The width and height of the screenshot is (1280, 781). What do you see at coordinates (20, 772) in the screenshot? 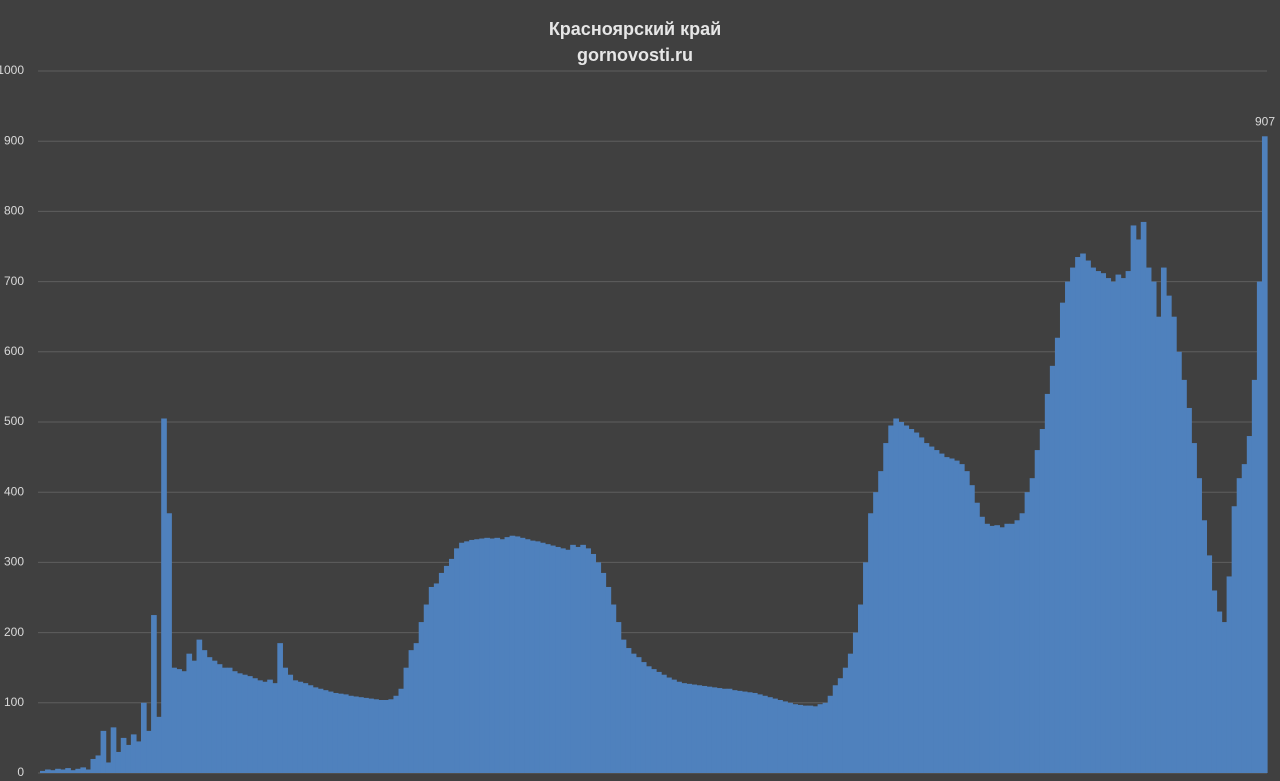
I see `y-tick-label: 0` at bounding box center [20, 772].